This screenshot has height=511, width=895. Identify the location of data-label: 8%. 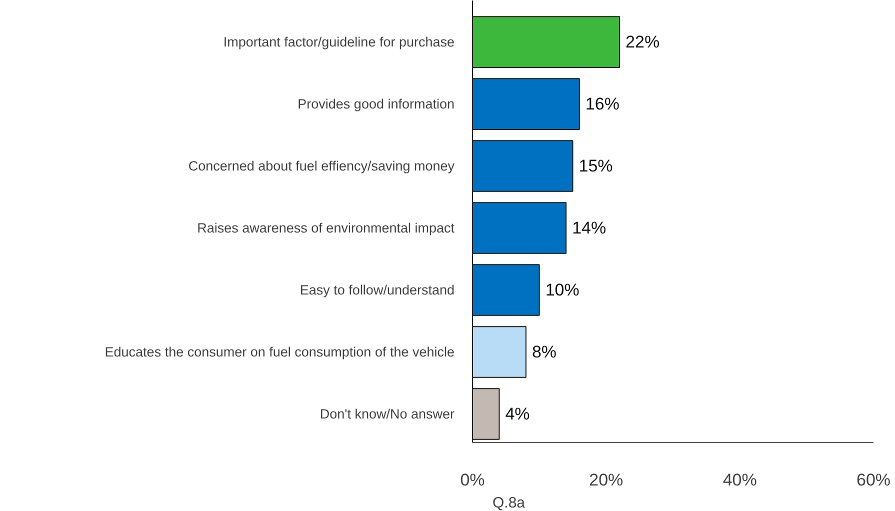
(544, 352).